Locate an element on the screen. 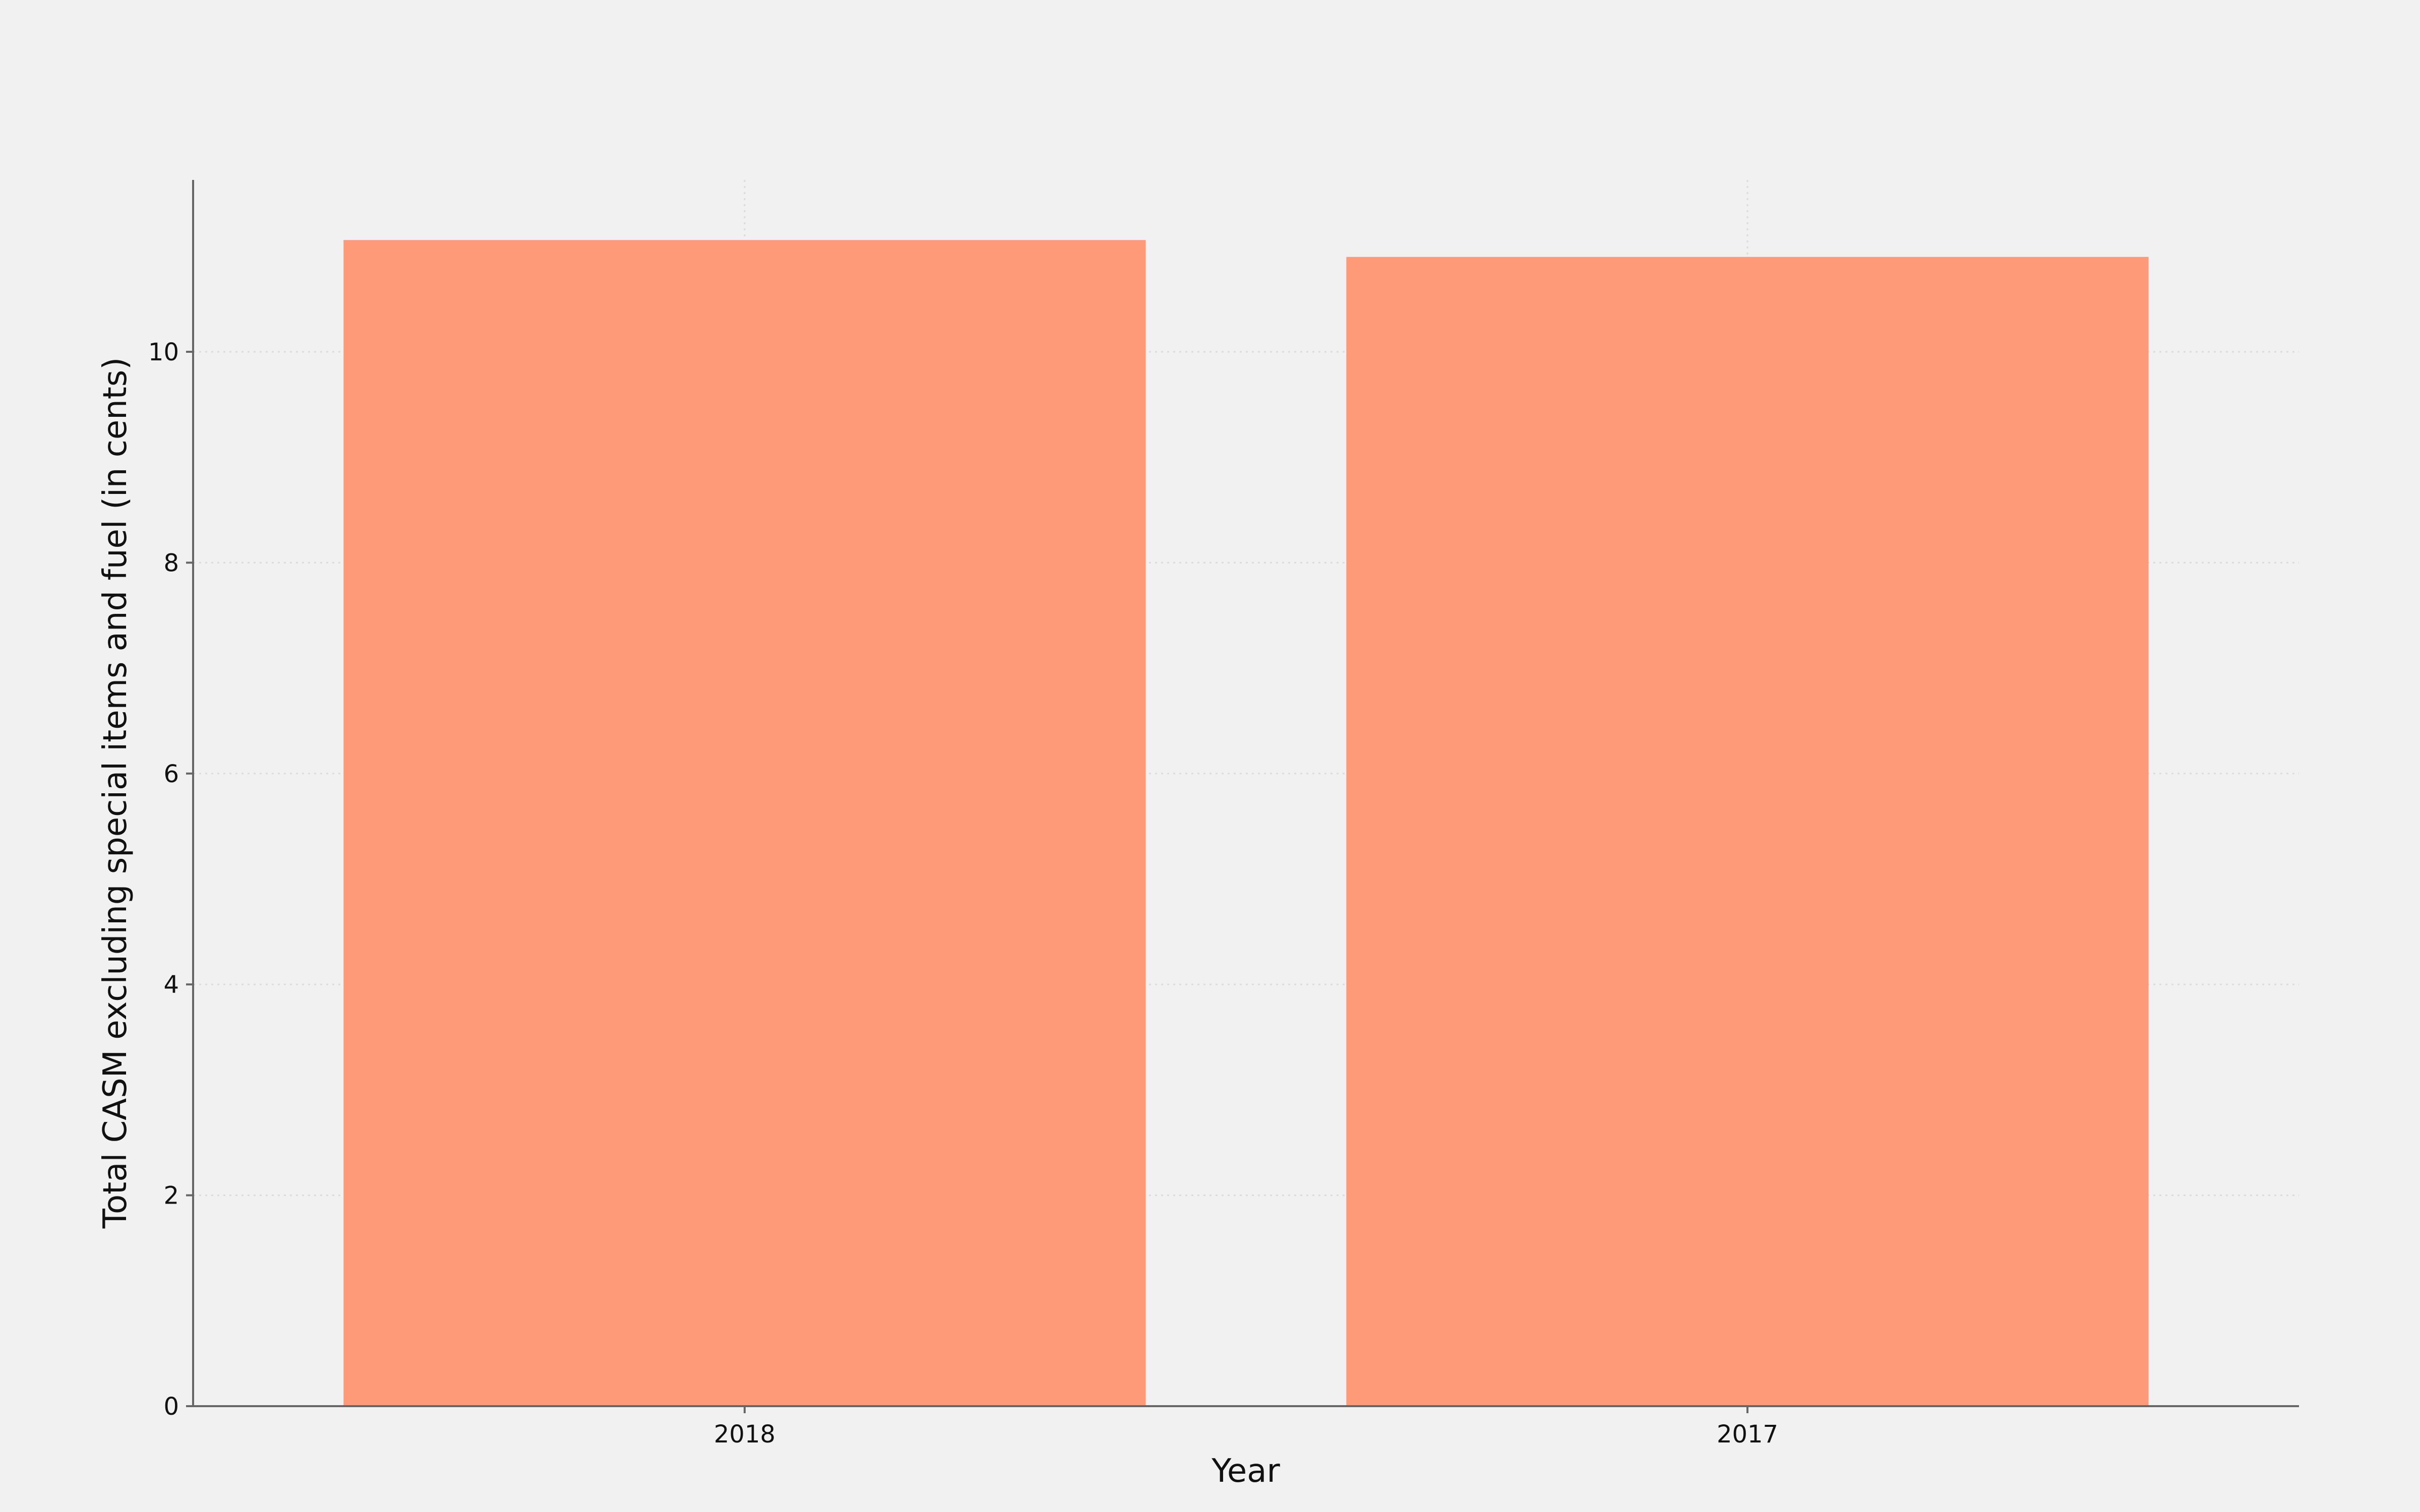  y-tick-label: 6 is located at coordinates (171, 774).